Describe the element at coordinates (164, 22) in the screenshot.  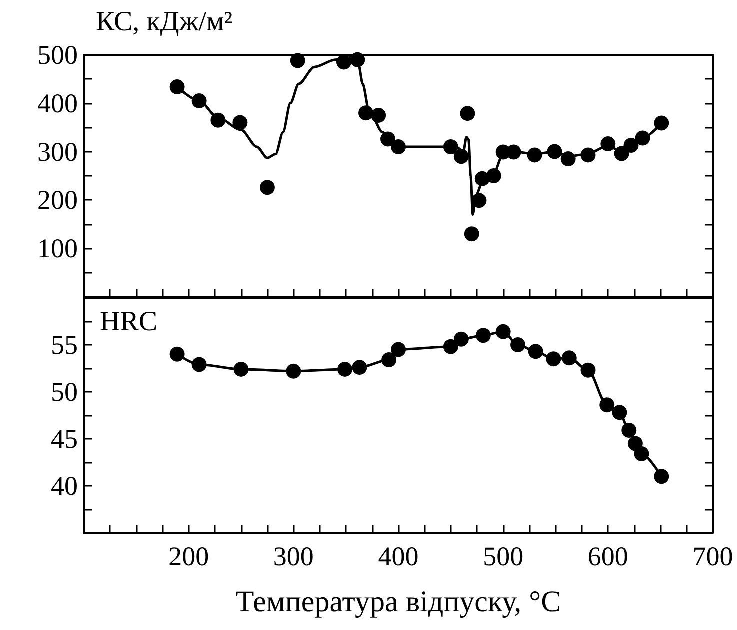
I see `y-axis-title: КС, кДж/м²` at that location.